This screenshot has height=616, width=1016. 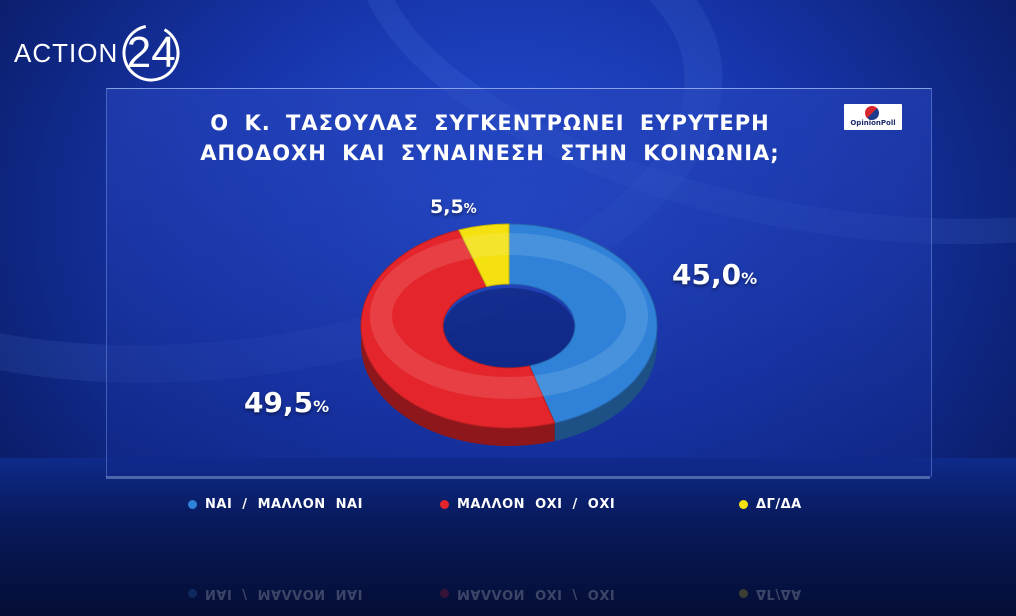 I want to click on legend-item-no: ΜΑΛΛΟΝ ΟΧΙ / ΟΧΙ, so click(x=527, y=504).